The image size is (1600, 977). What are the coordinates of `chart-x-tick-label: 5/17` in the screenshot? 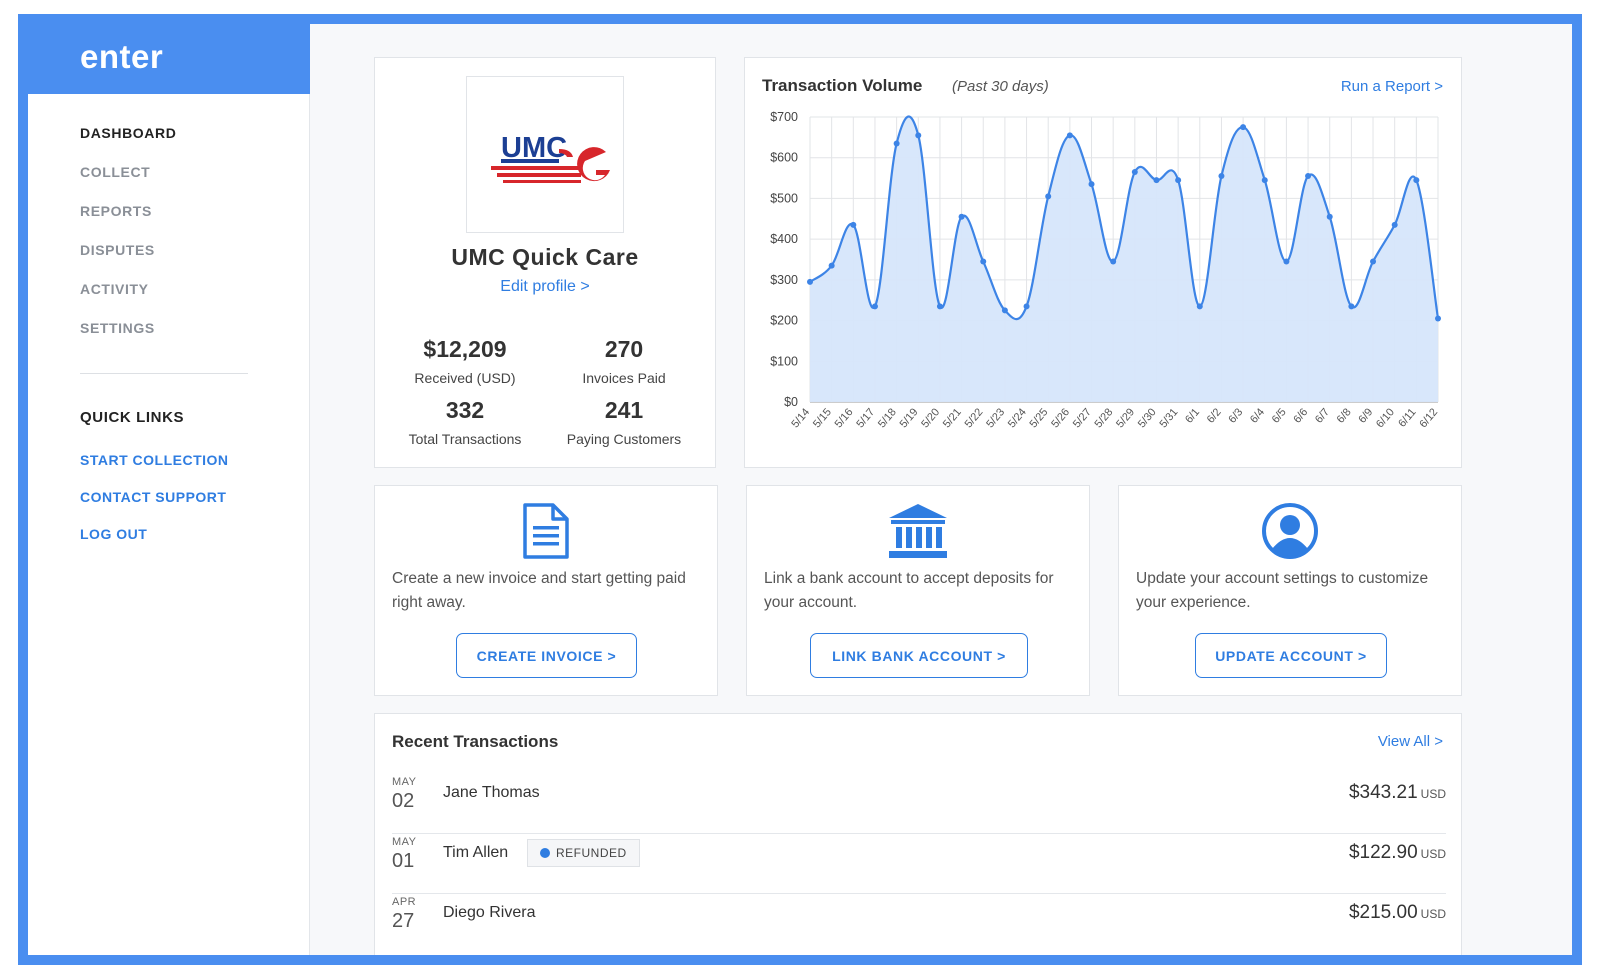 It's located at (865, 418).